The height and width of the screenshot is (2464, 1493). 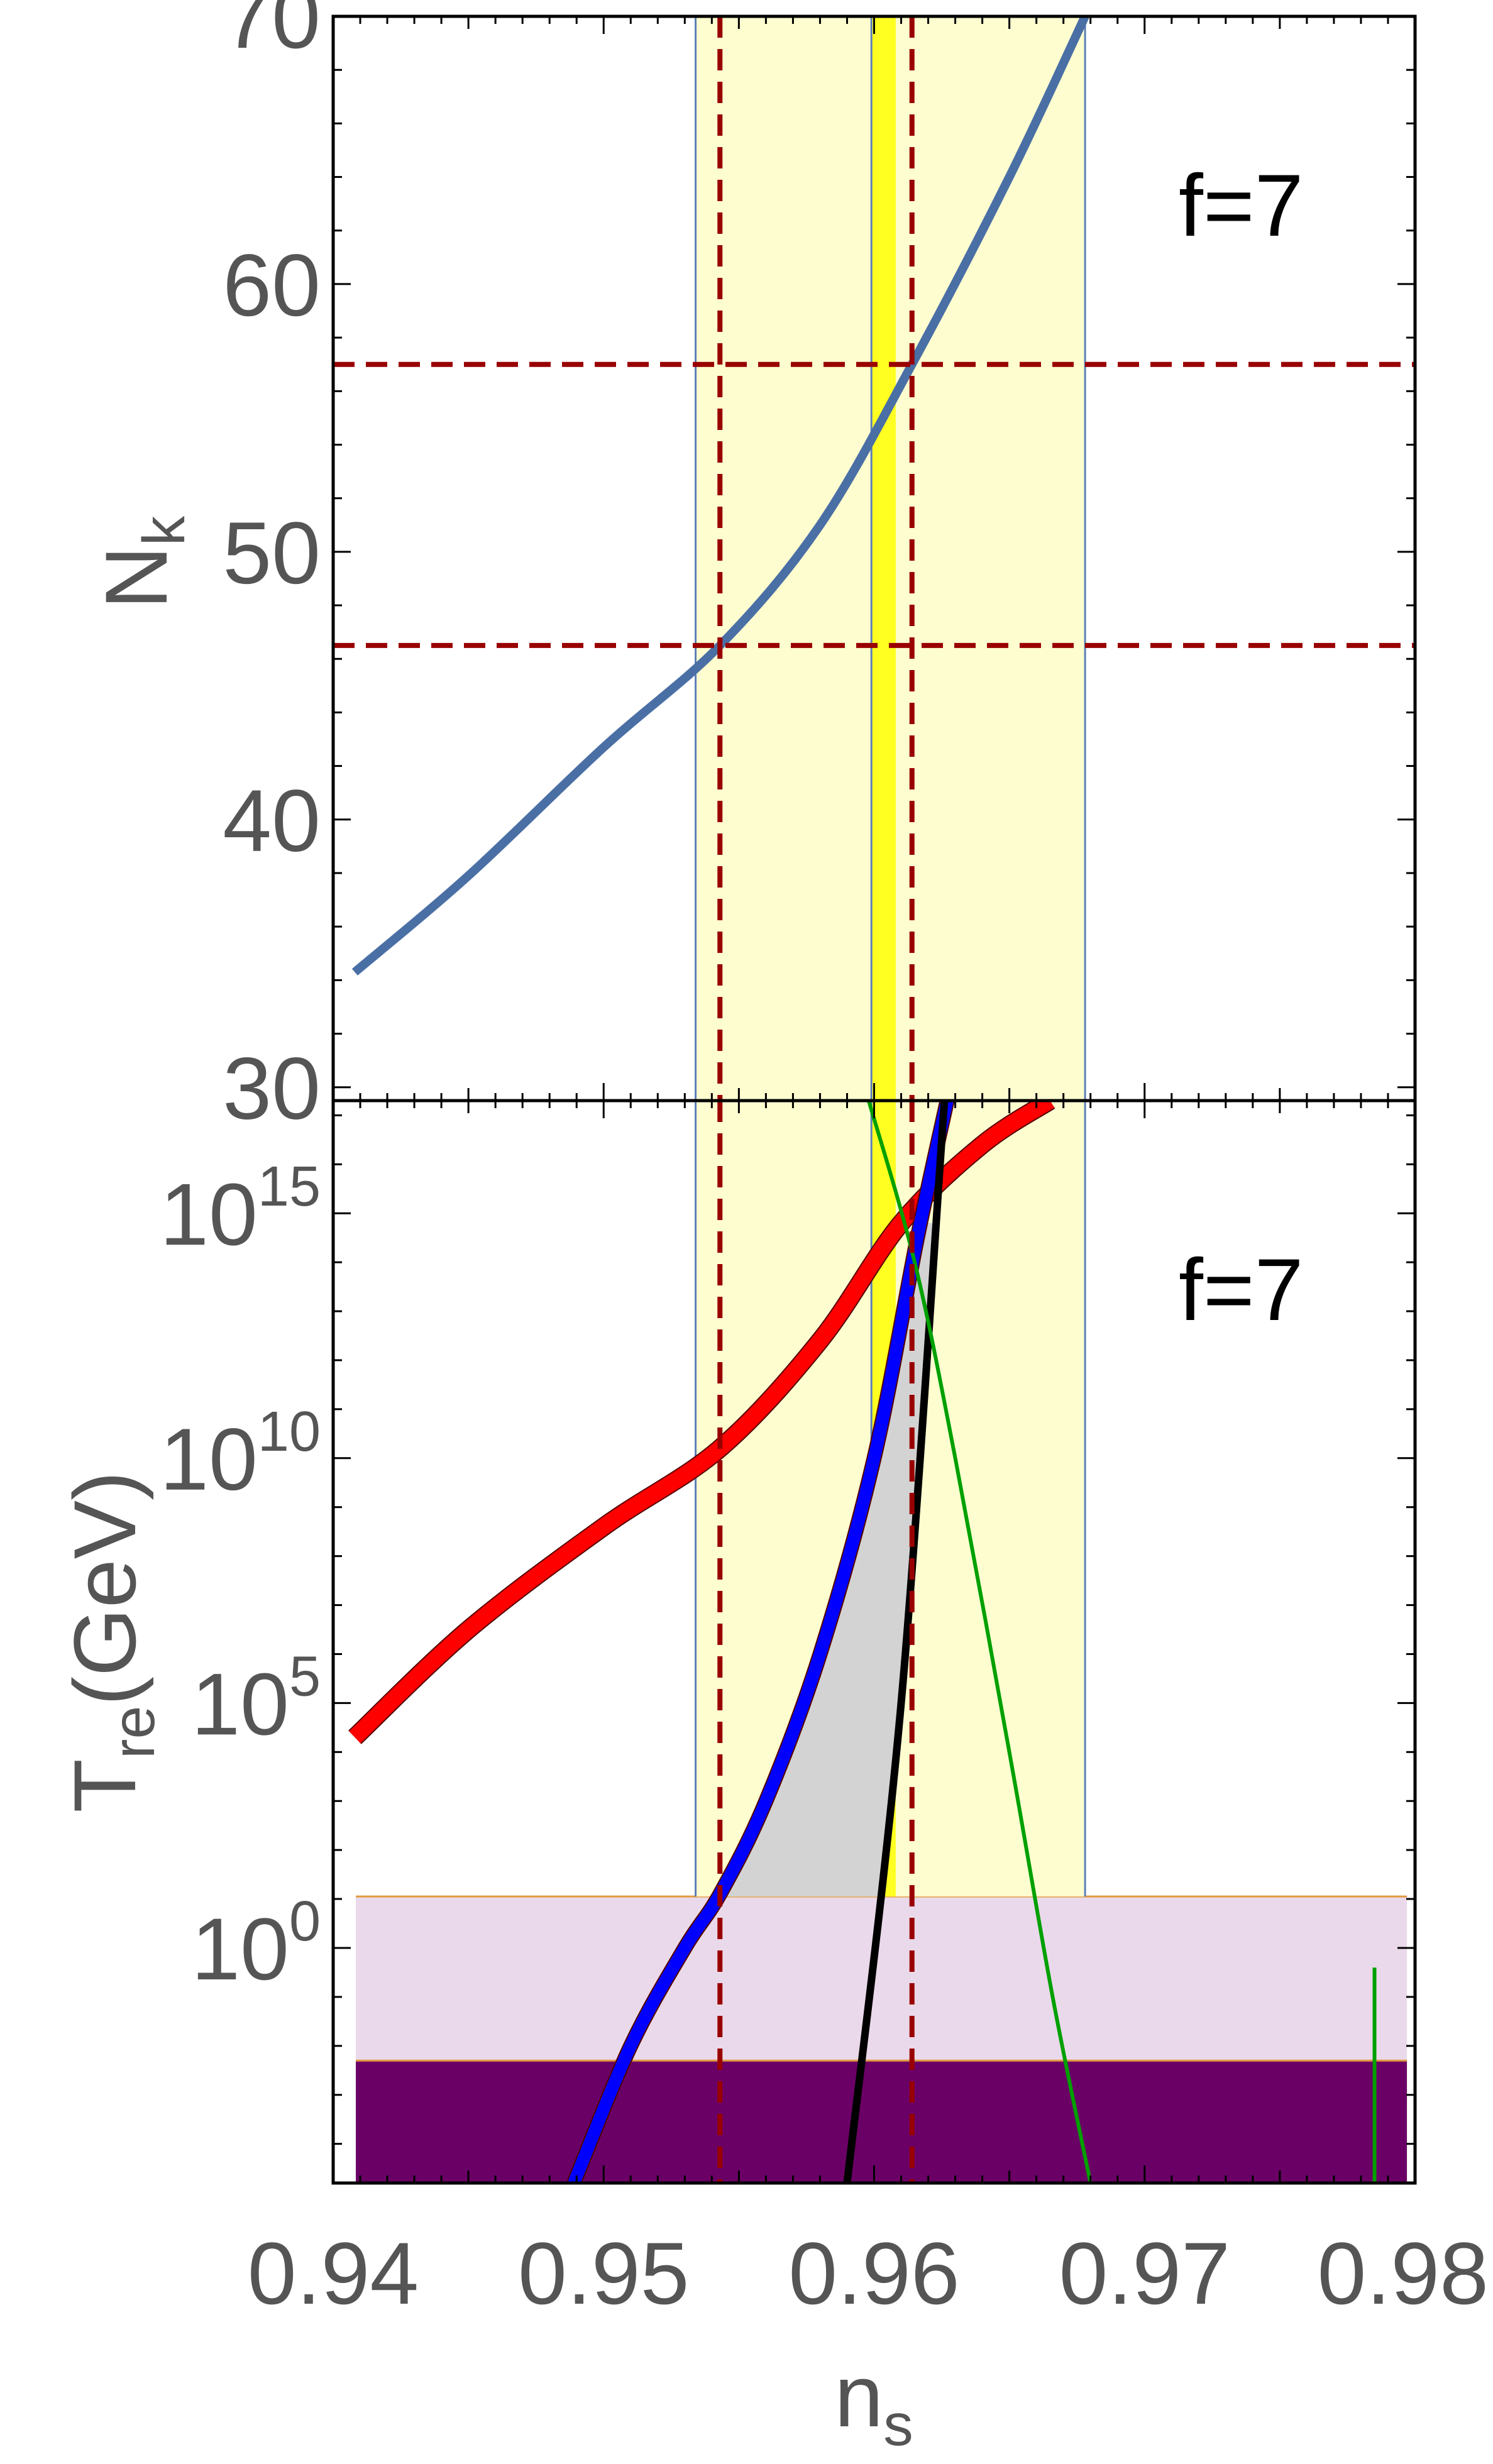 What do you see at coordinates (1241, 205) in the screenshot?
I see `top-annotation: f=7` at bounding box center [1241, 205].